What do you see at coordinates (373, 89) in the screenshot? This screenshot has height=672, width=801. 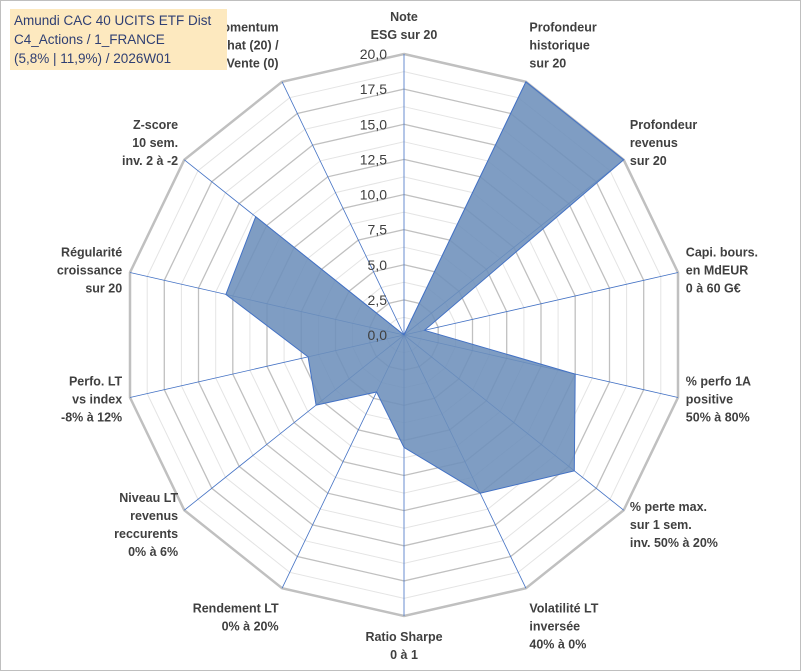 I see `tick-label: 17,5` at bounding box center [373, 89].